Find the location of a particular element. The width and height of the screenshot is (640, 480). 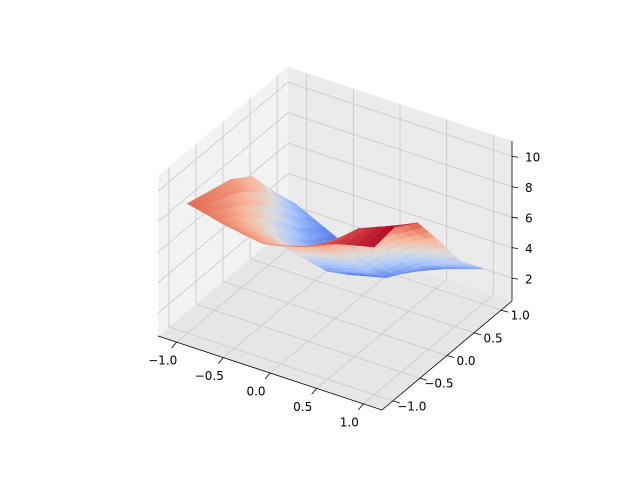

x-tick-label: 0.5 is located at coordinates (302, 407).